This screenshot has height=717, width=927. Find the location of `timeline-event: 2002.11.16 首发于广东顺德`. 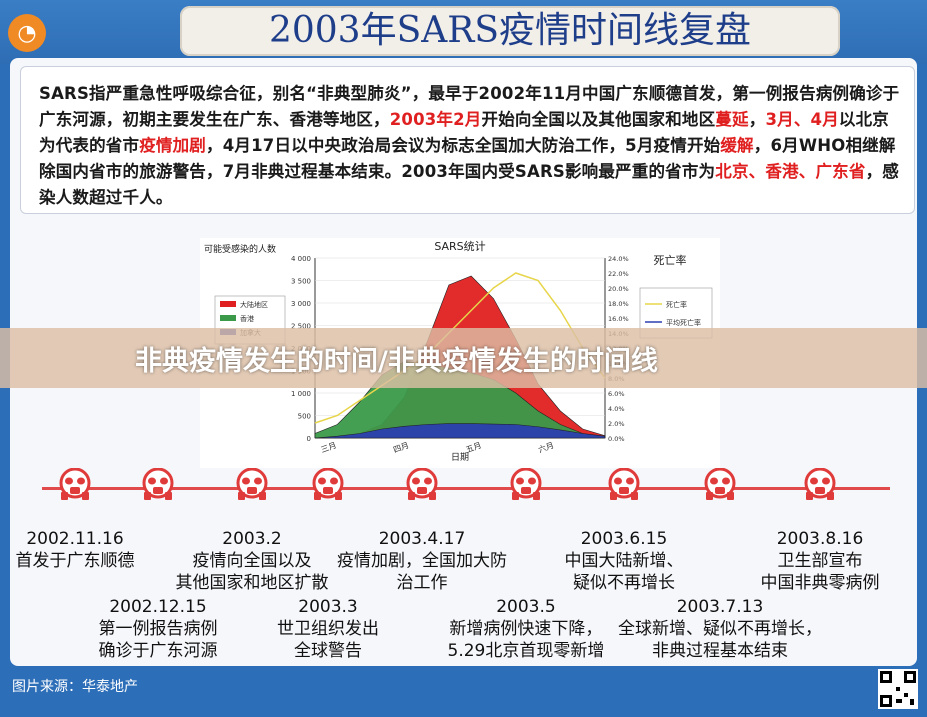

timeline-event: 2002.11.16 首发于广东顺德 is located at coordinates (75, 550).